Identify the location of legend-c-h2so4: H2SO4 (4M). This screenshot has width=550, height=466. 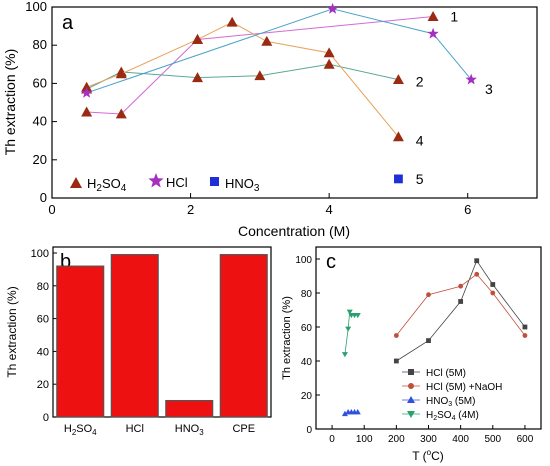
(452, 416).